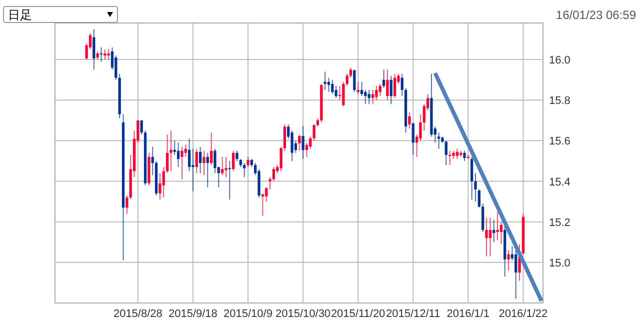  Describe the element at coordinates (559, 142) in the screenshot. I see `y-tick-label: 15.6` at that location.